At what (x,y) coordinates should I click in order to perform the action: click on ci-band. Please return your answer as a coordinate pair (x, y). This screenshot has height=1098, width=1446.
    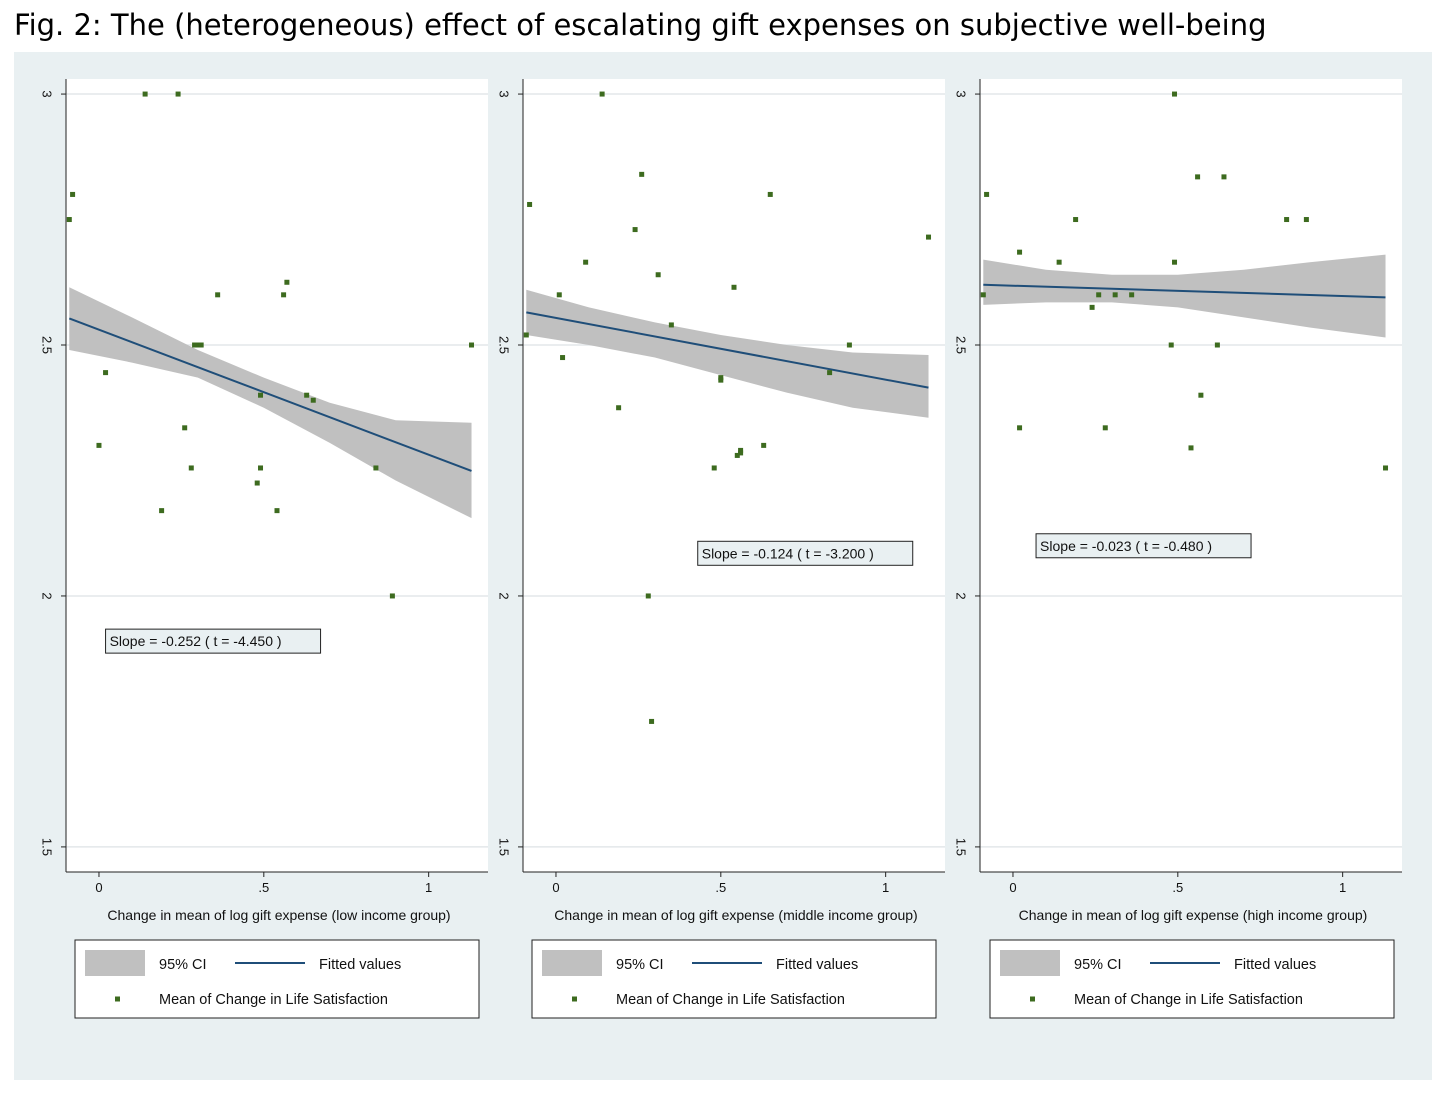
    Looking at the image, I should click on (727, 353).